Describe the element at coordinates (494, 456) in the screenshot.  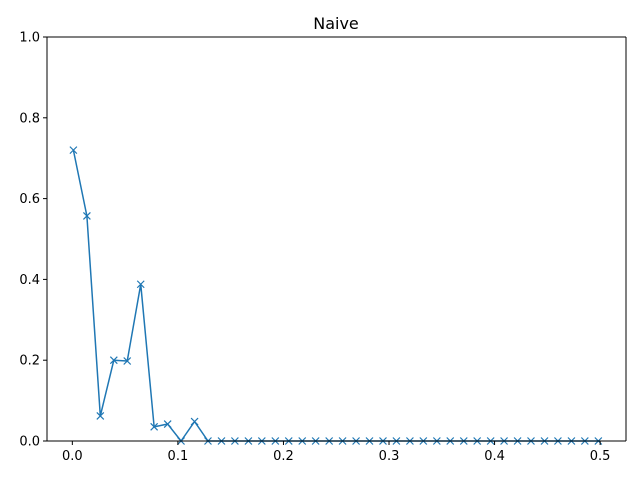
I see `x-tick-label: 0.4` at that location.